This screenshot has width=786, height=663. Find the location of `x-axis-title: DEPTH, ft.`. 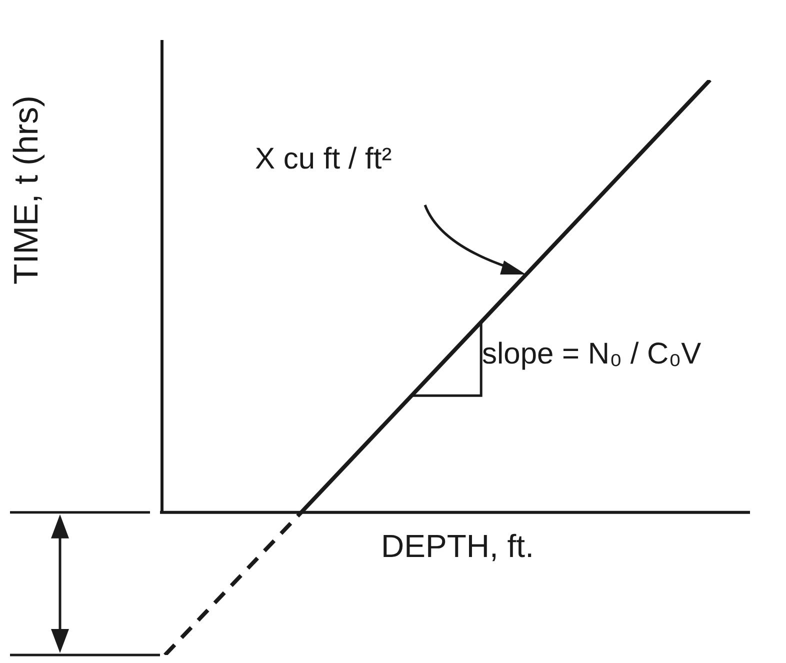

x-axis-title: DEPTH, ft. is located at coordinates (457, 546).